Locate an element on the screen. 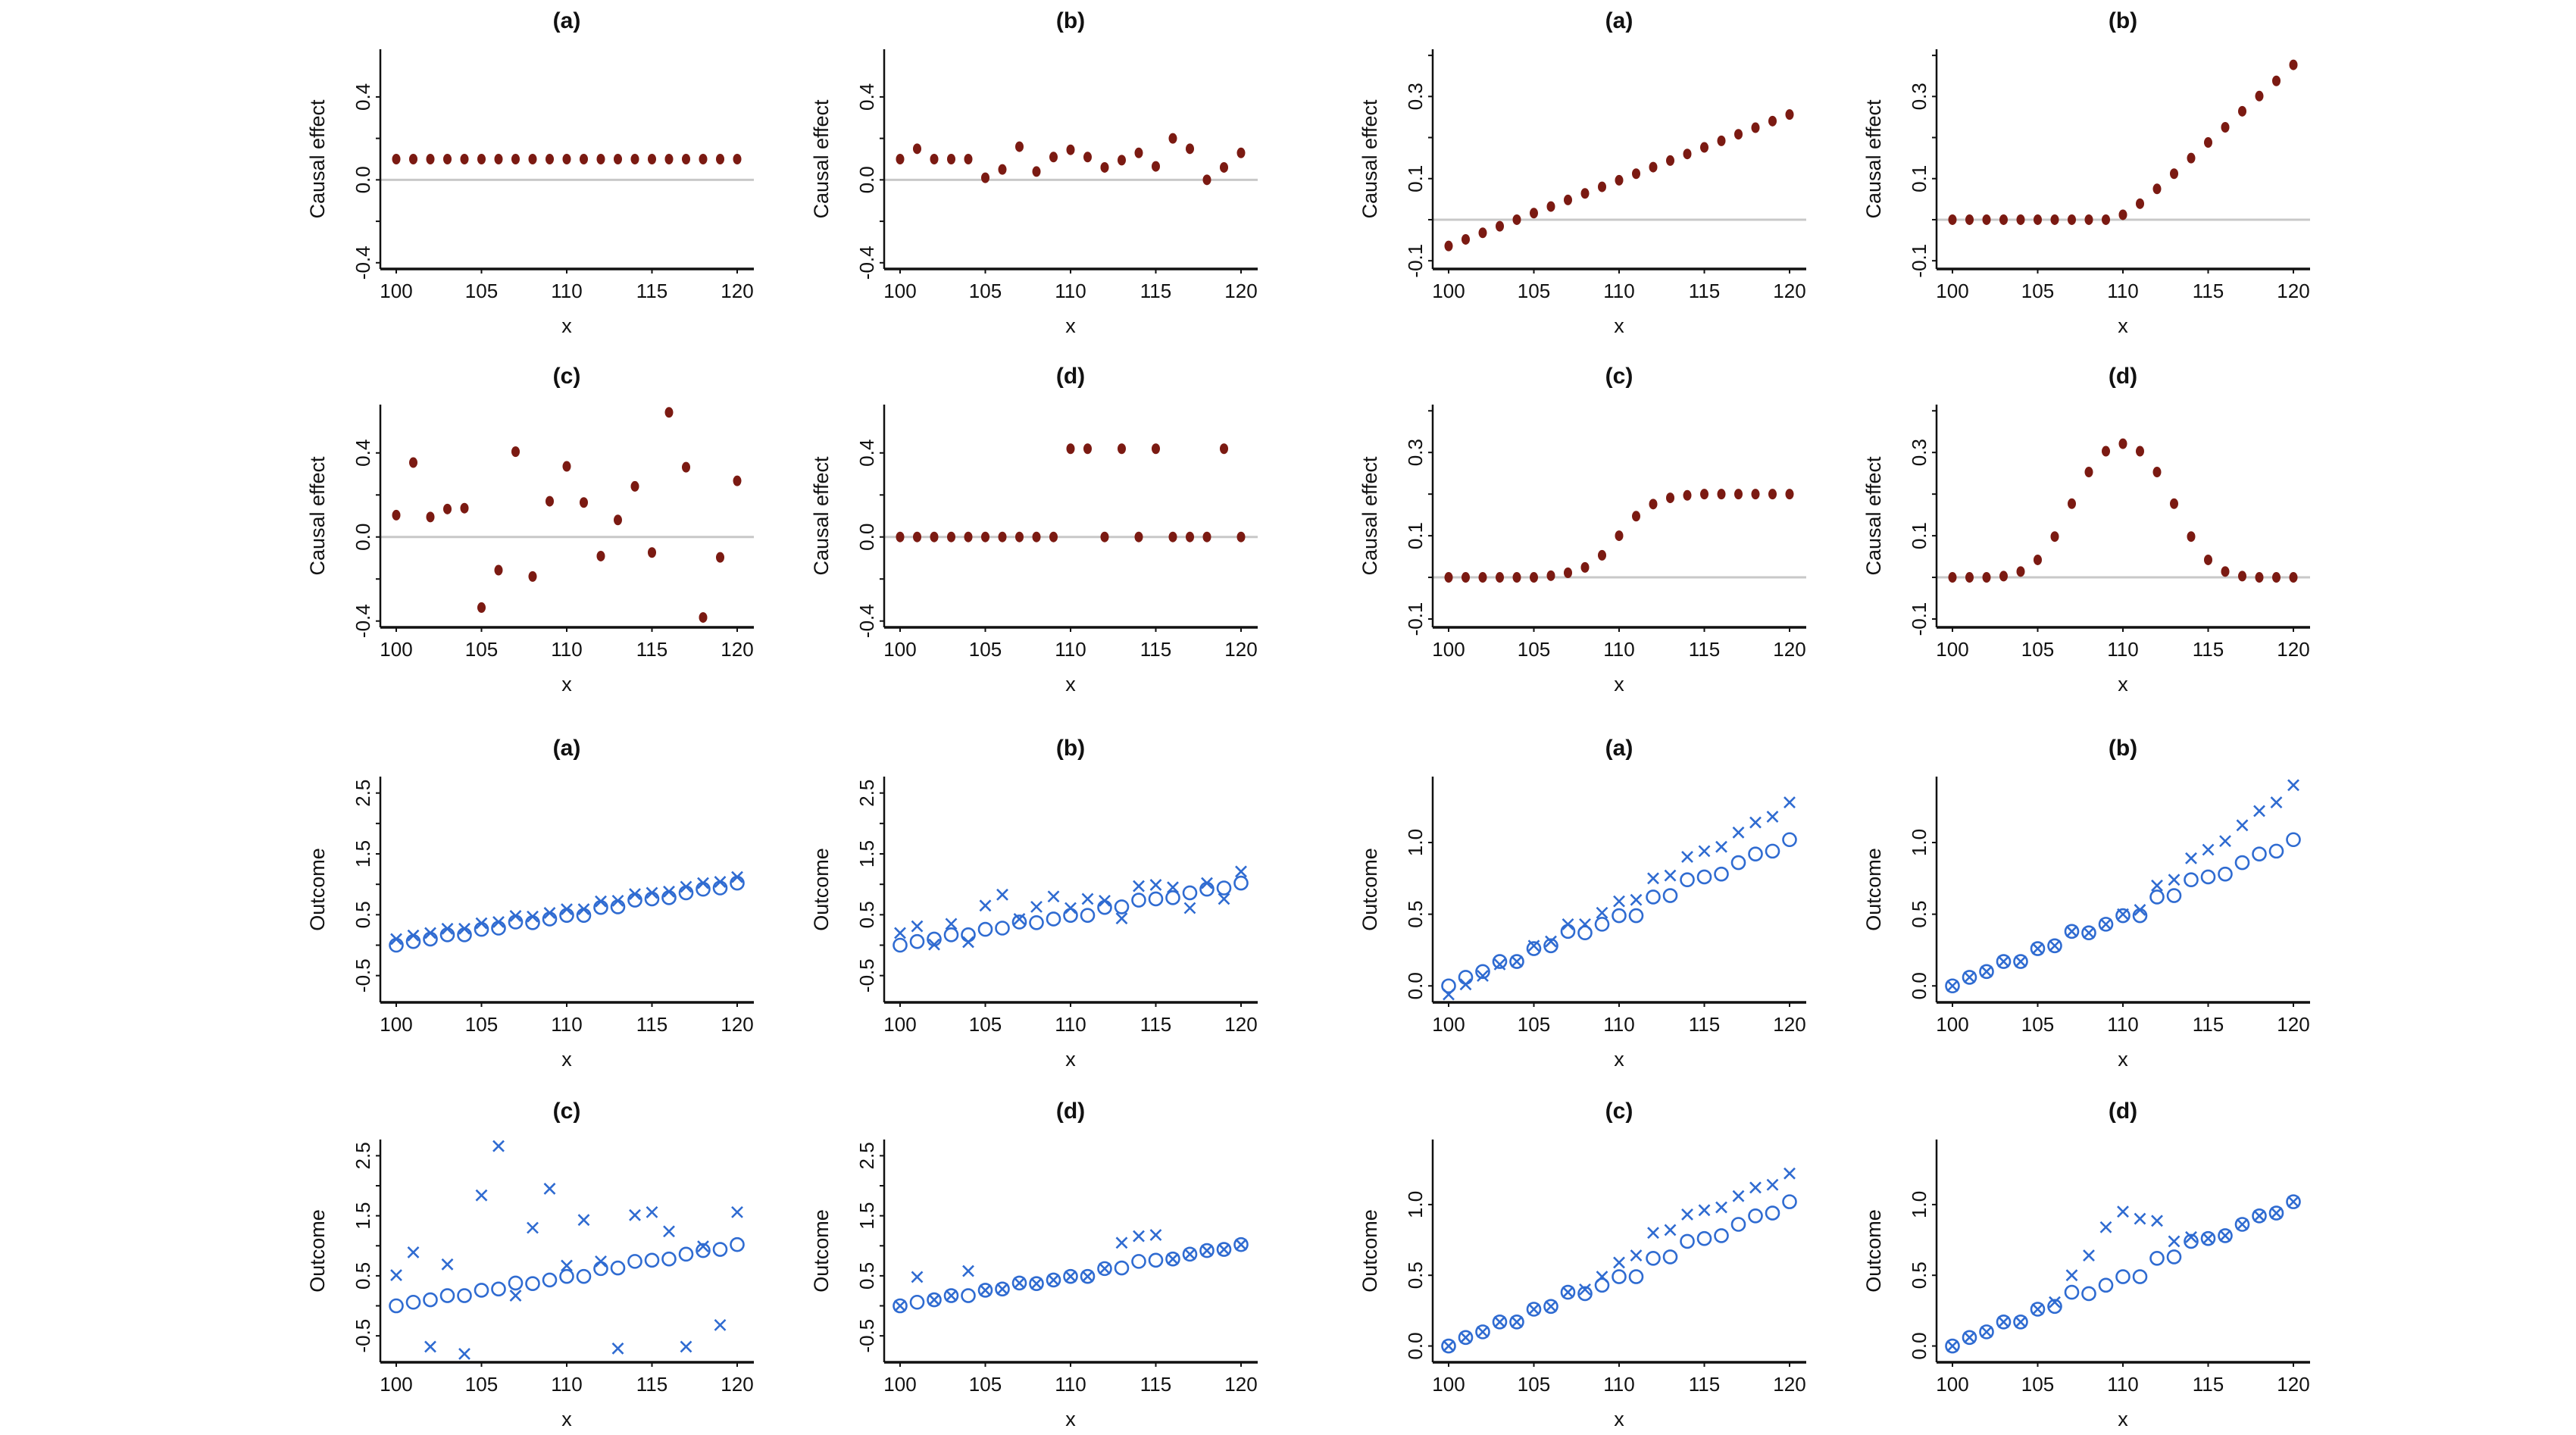 This screenshot has height=1435, width=2576. y-tick-label: 1.0 is located at coordinates (1415, 842).